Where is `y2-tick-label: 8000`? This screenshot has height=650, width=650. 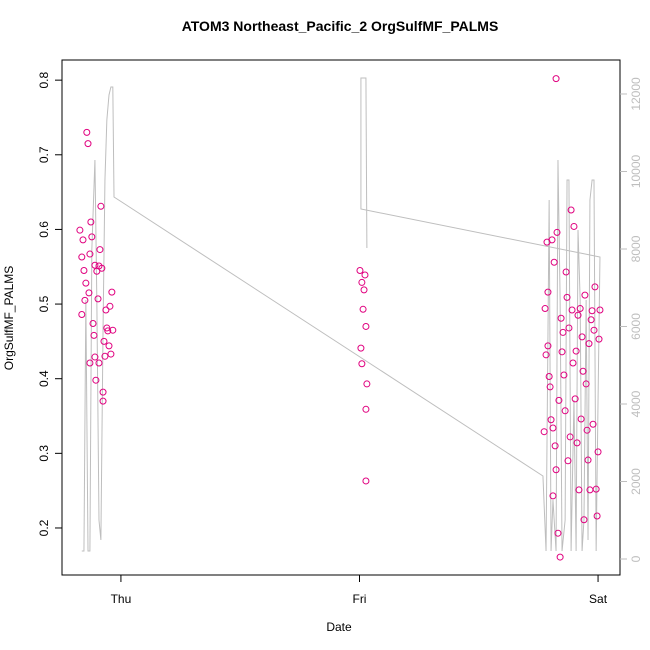 y2-tick-label: 8000 is located at coordinates (636, 248).